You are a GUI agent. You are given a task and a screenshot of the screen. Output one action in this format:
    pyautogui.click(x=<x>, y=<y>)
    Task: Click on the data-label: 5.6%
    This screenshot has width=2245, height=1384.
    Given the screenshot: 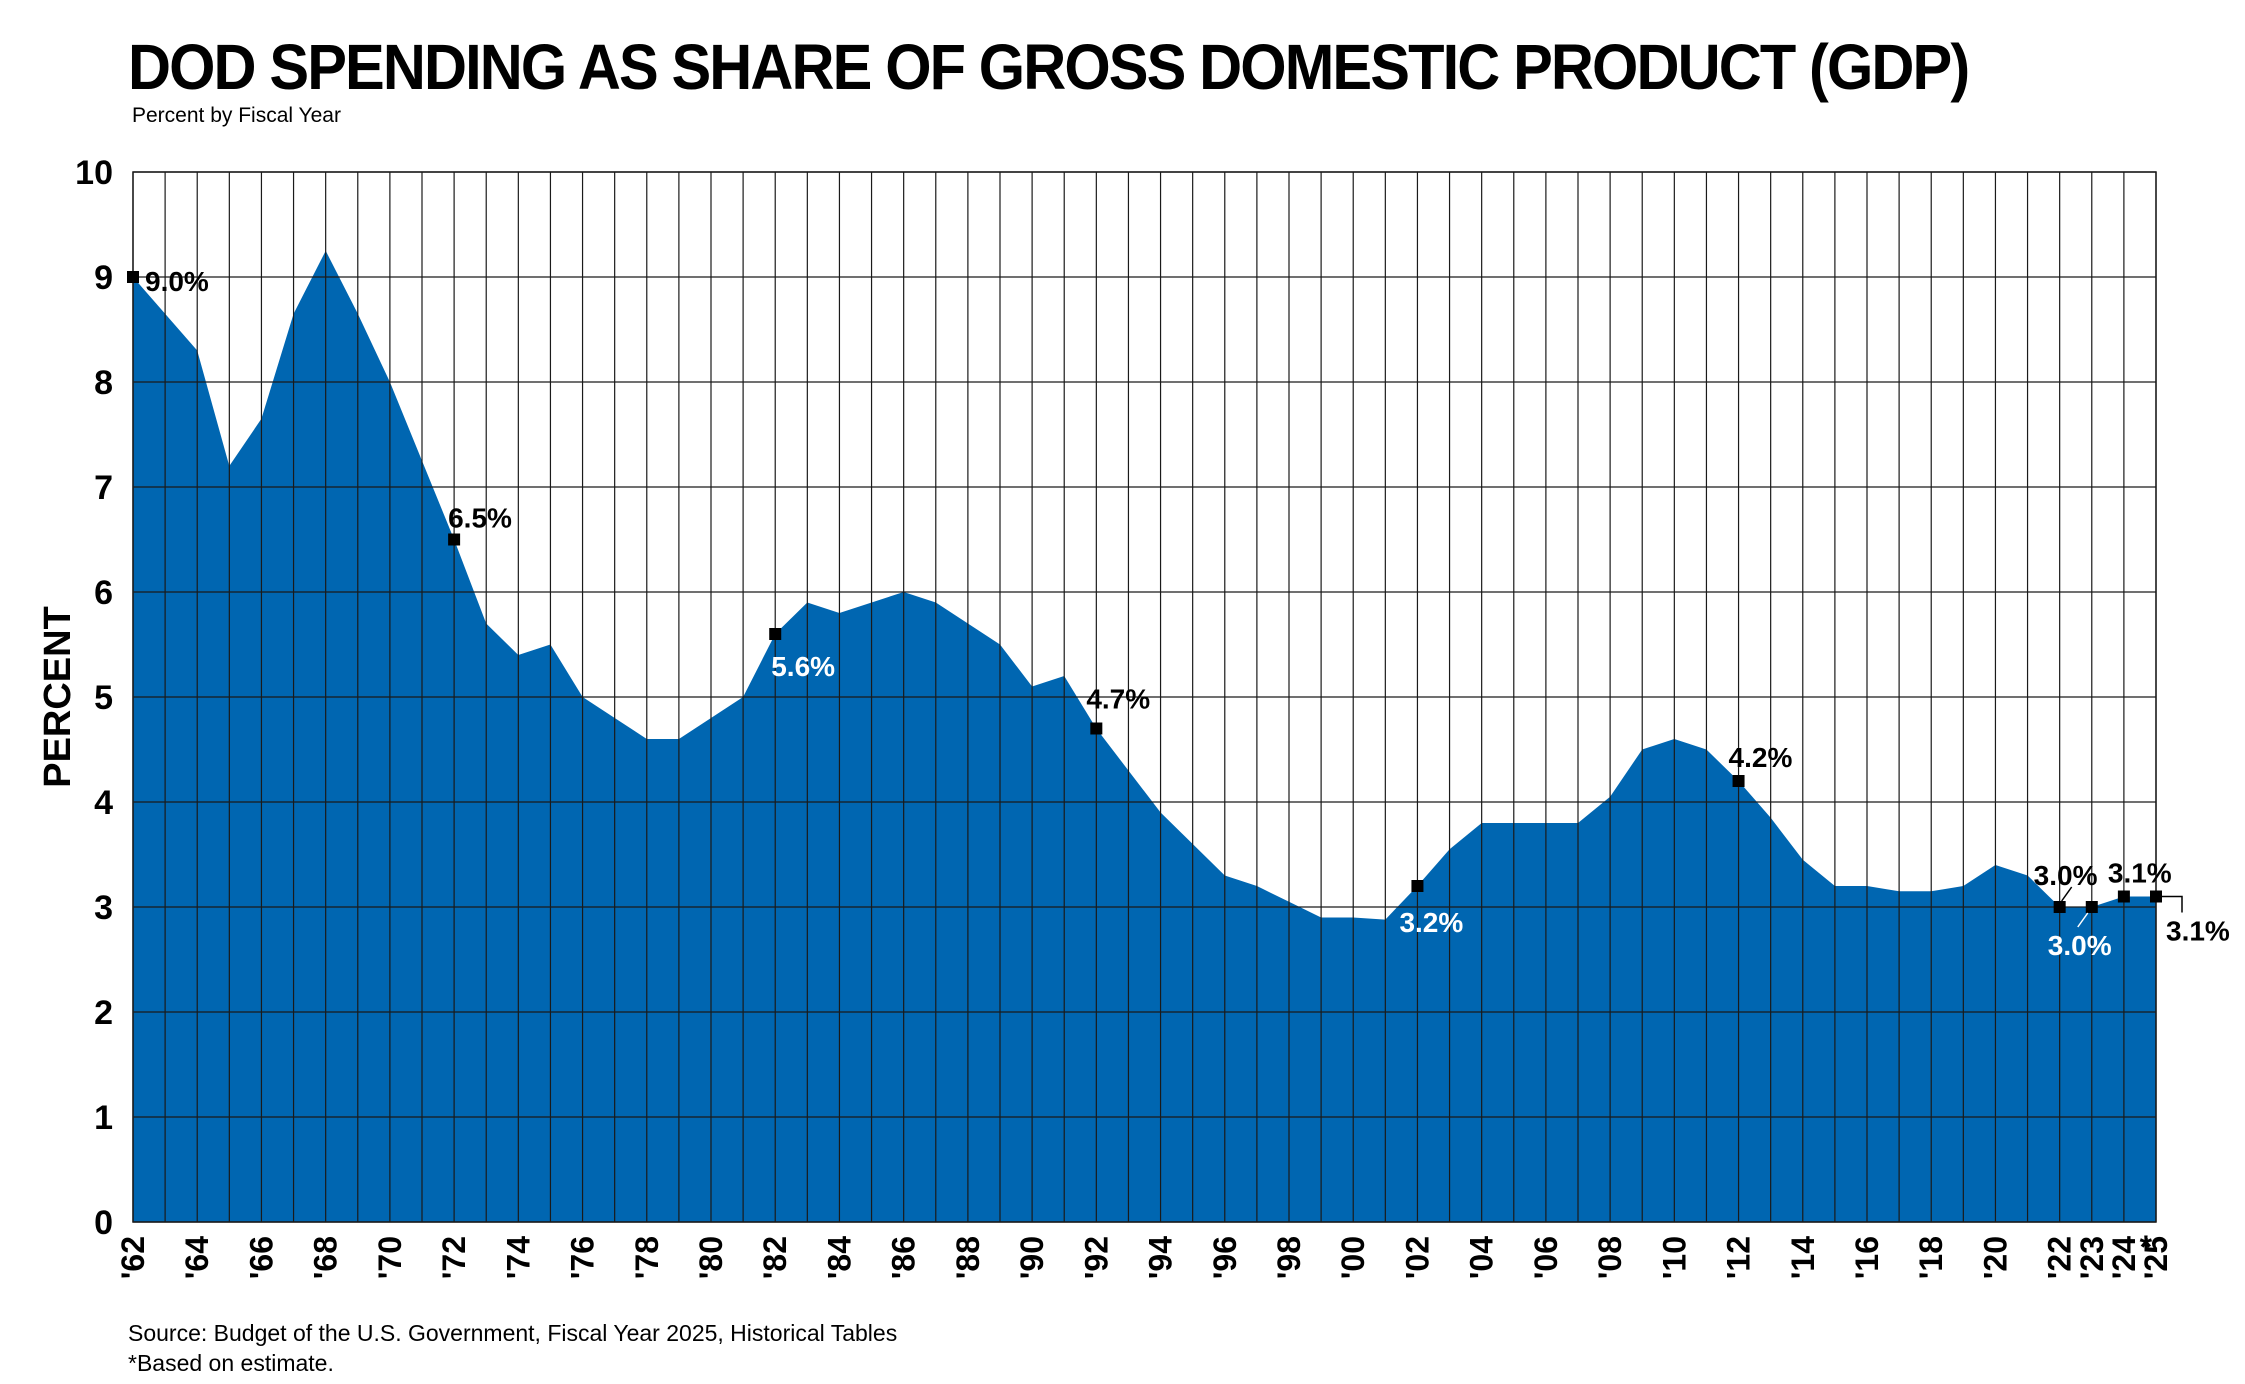 What is the action you would take?
    pyautogui.click(x=803, y=666)
    